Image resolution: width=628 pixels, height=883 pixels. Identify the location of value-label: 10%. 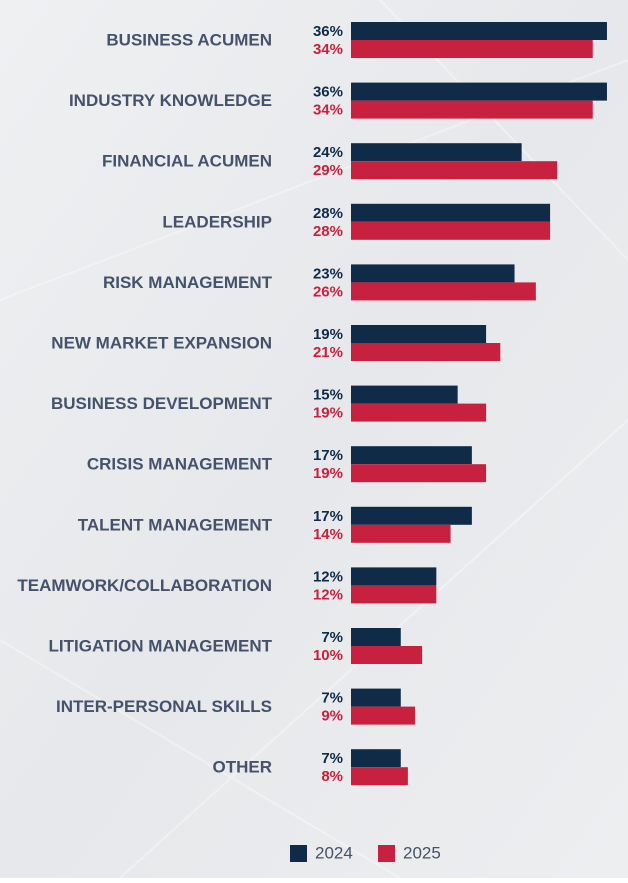
(328, 655).